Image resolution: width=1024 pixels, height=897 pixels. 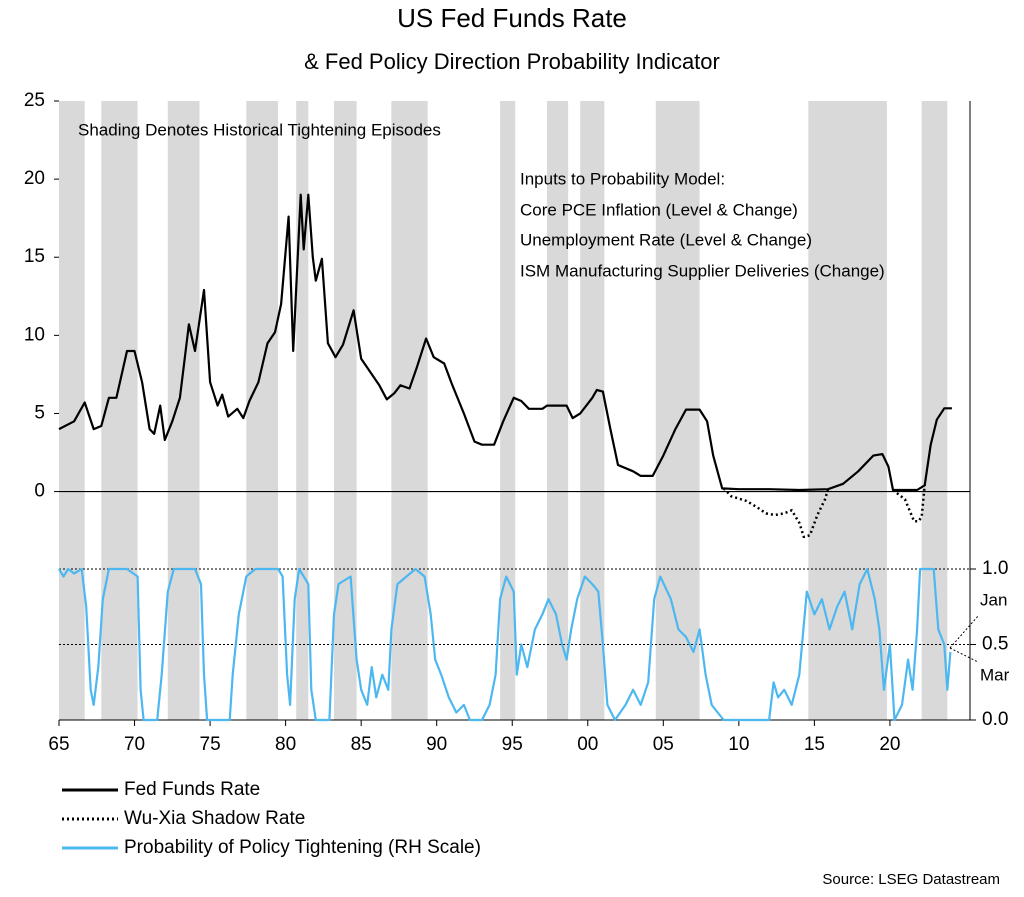 What do you see at coordinates (39, 412) in the screenshot?
I see `y-tick-label: 5` at bounding box center [39, 412].